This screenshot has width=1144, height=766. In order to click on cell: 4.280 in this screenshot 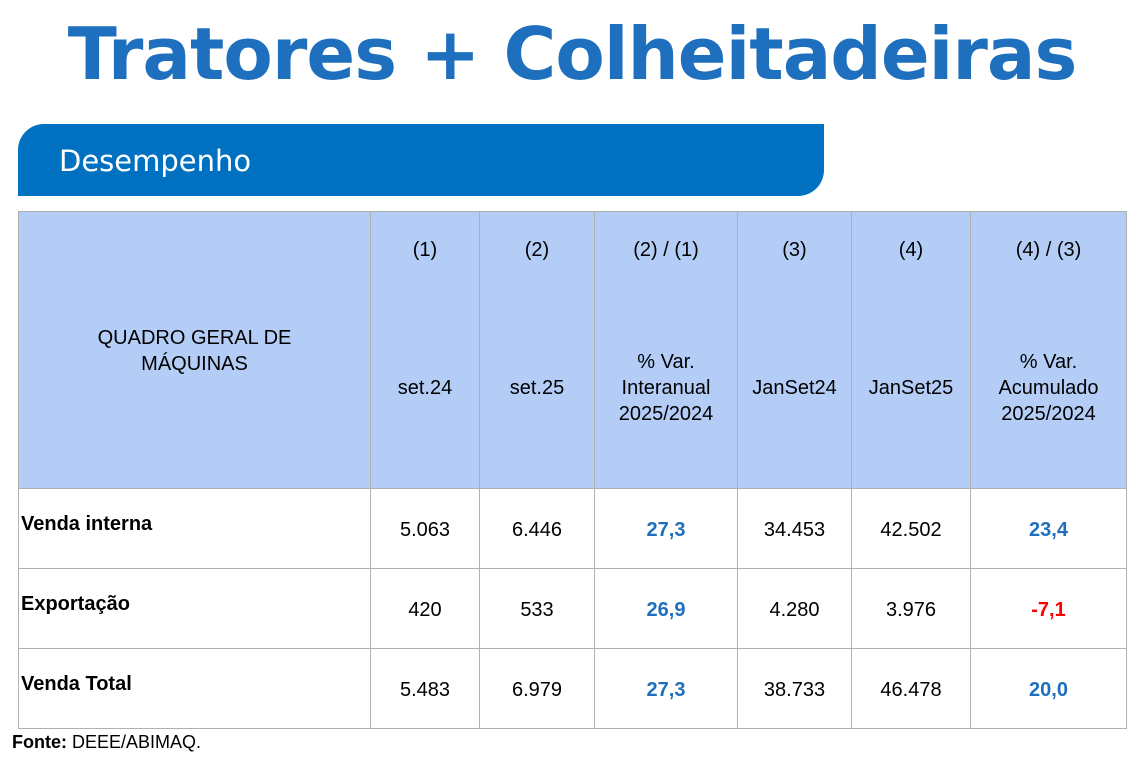, I will do `click(794, 608)`.